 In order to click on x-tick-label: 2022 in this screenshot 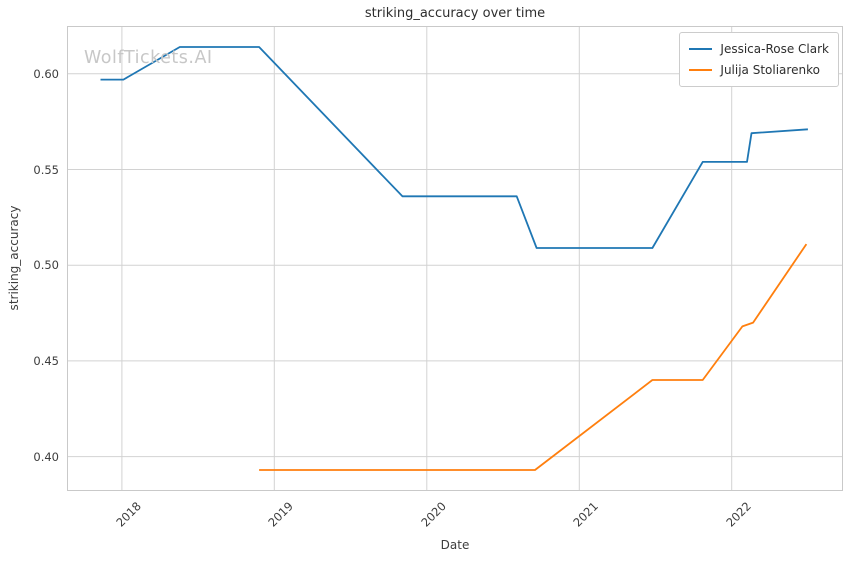, I will do `click(738, 514)`.